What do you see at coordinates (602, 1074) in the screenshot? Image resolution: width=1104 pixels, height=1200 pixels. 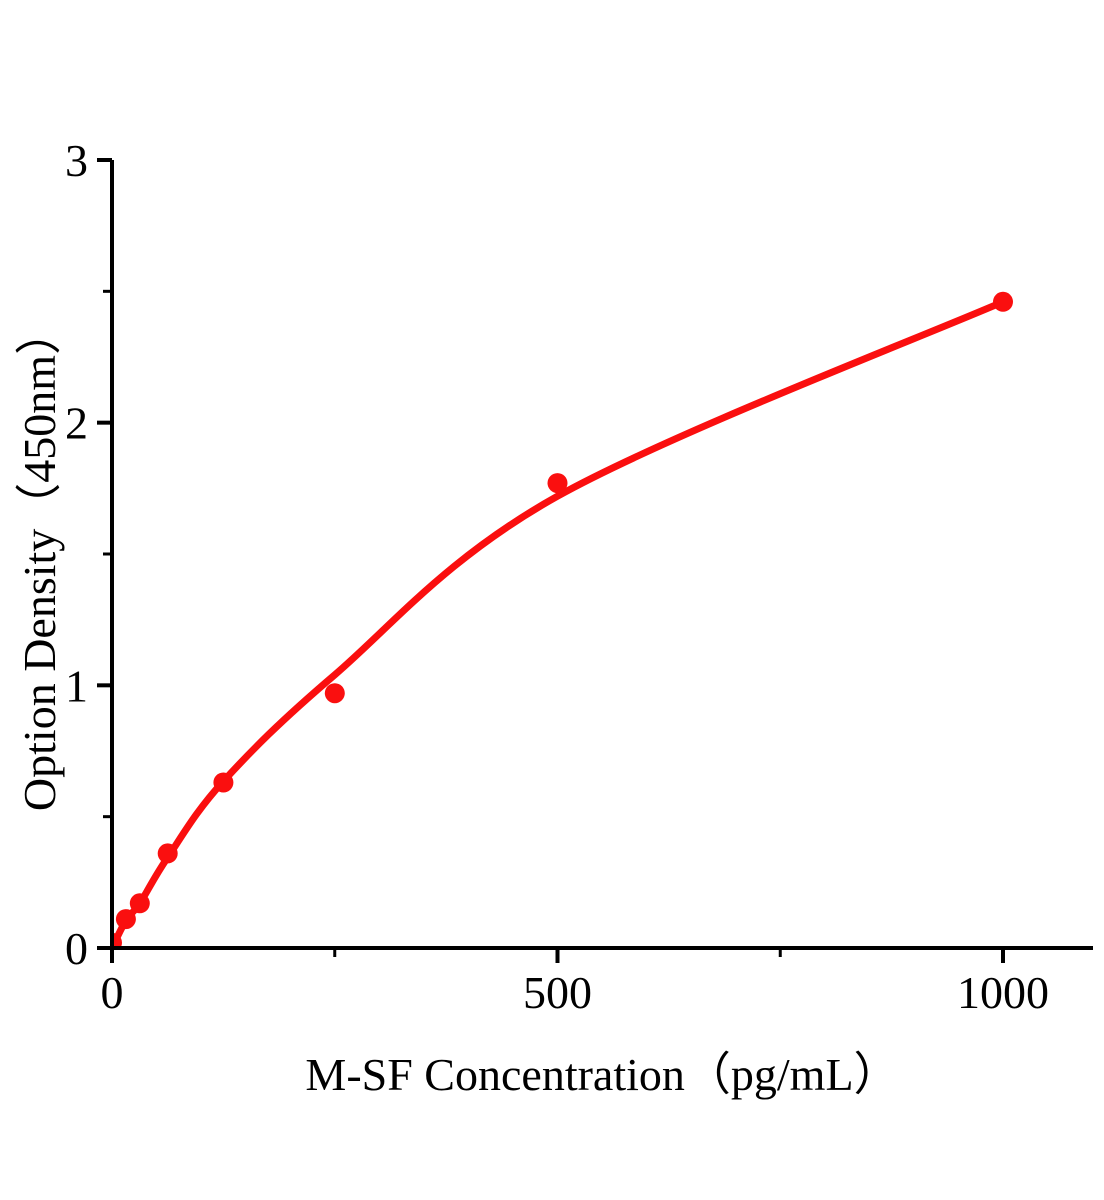 I see `x-axis-title: M-SF Concentration（pg/mL）` at bounding box center [602, 1074].